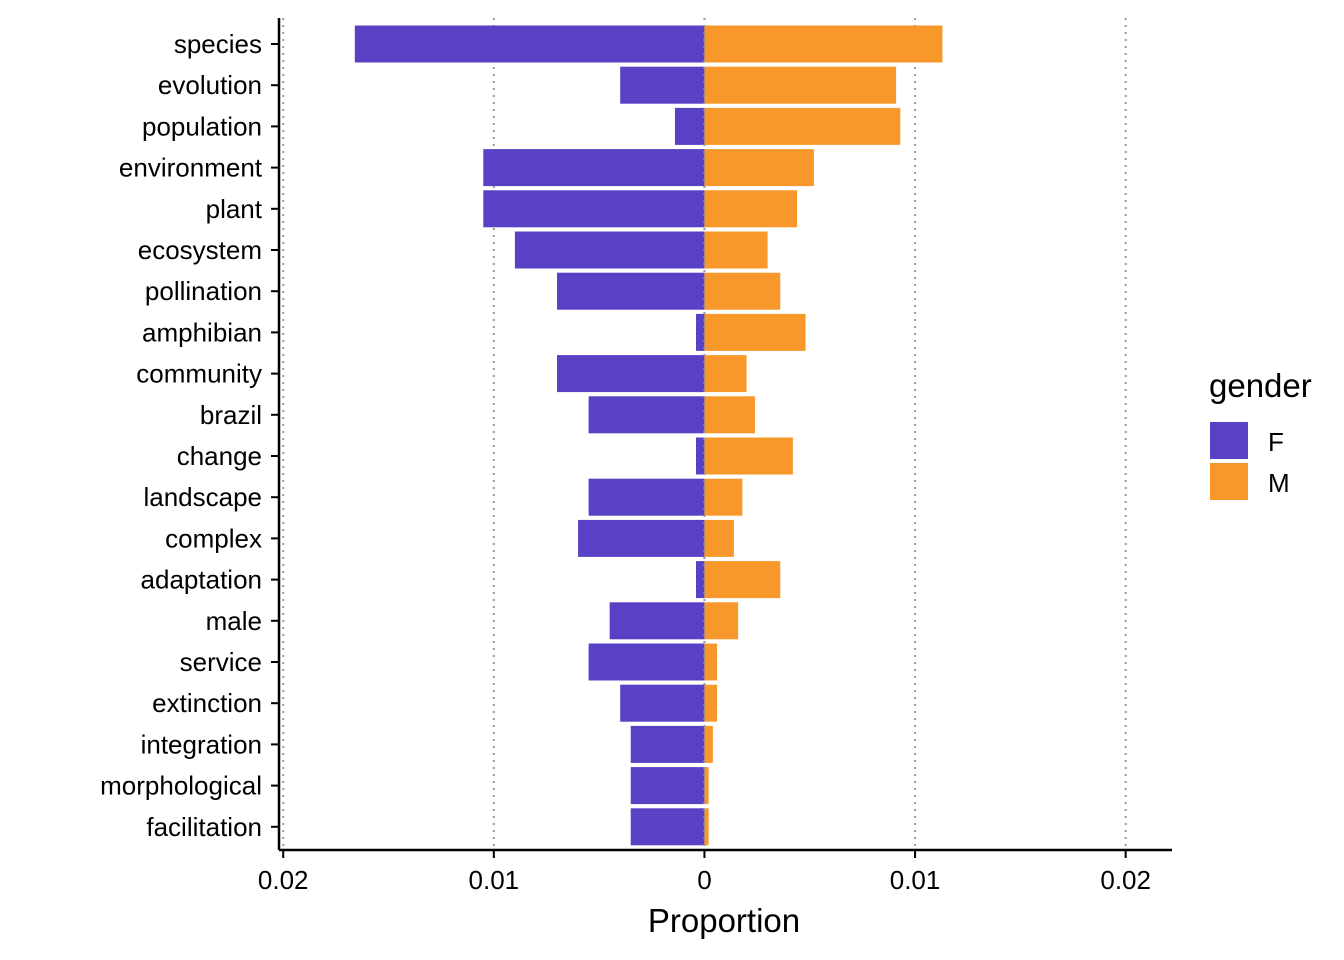 The width and height of the screenshot is (1344, 960). Describe the element at coordinates (631, 374) in the screenshot. I see `bar-f-community` at that location.